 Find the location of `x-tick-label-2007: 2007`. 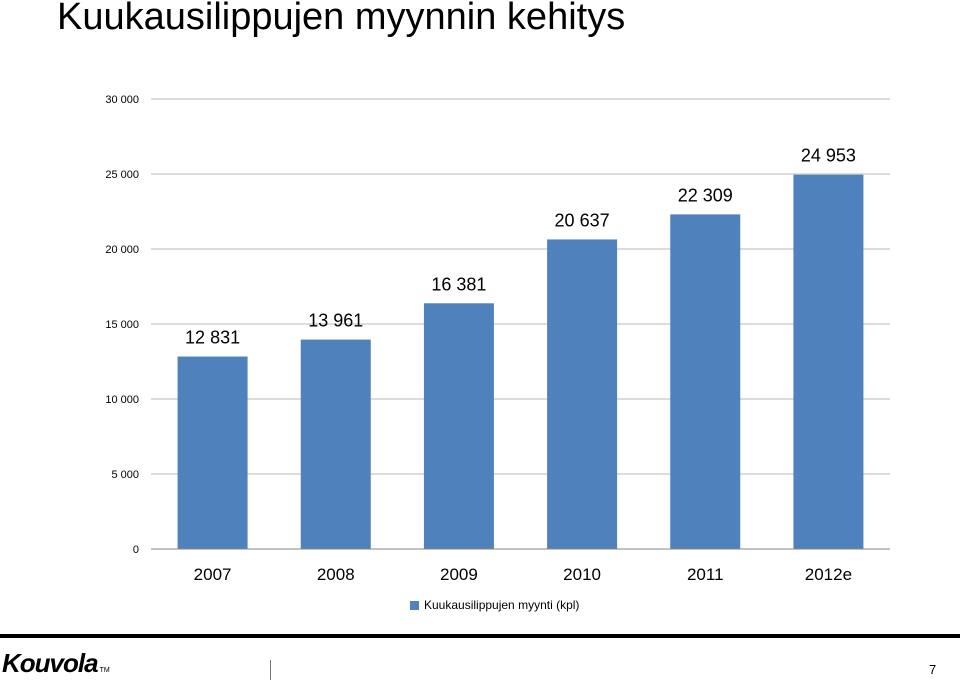

x-tick-label-2007: 2007 is located at coordinates (213, 574).